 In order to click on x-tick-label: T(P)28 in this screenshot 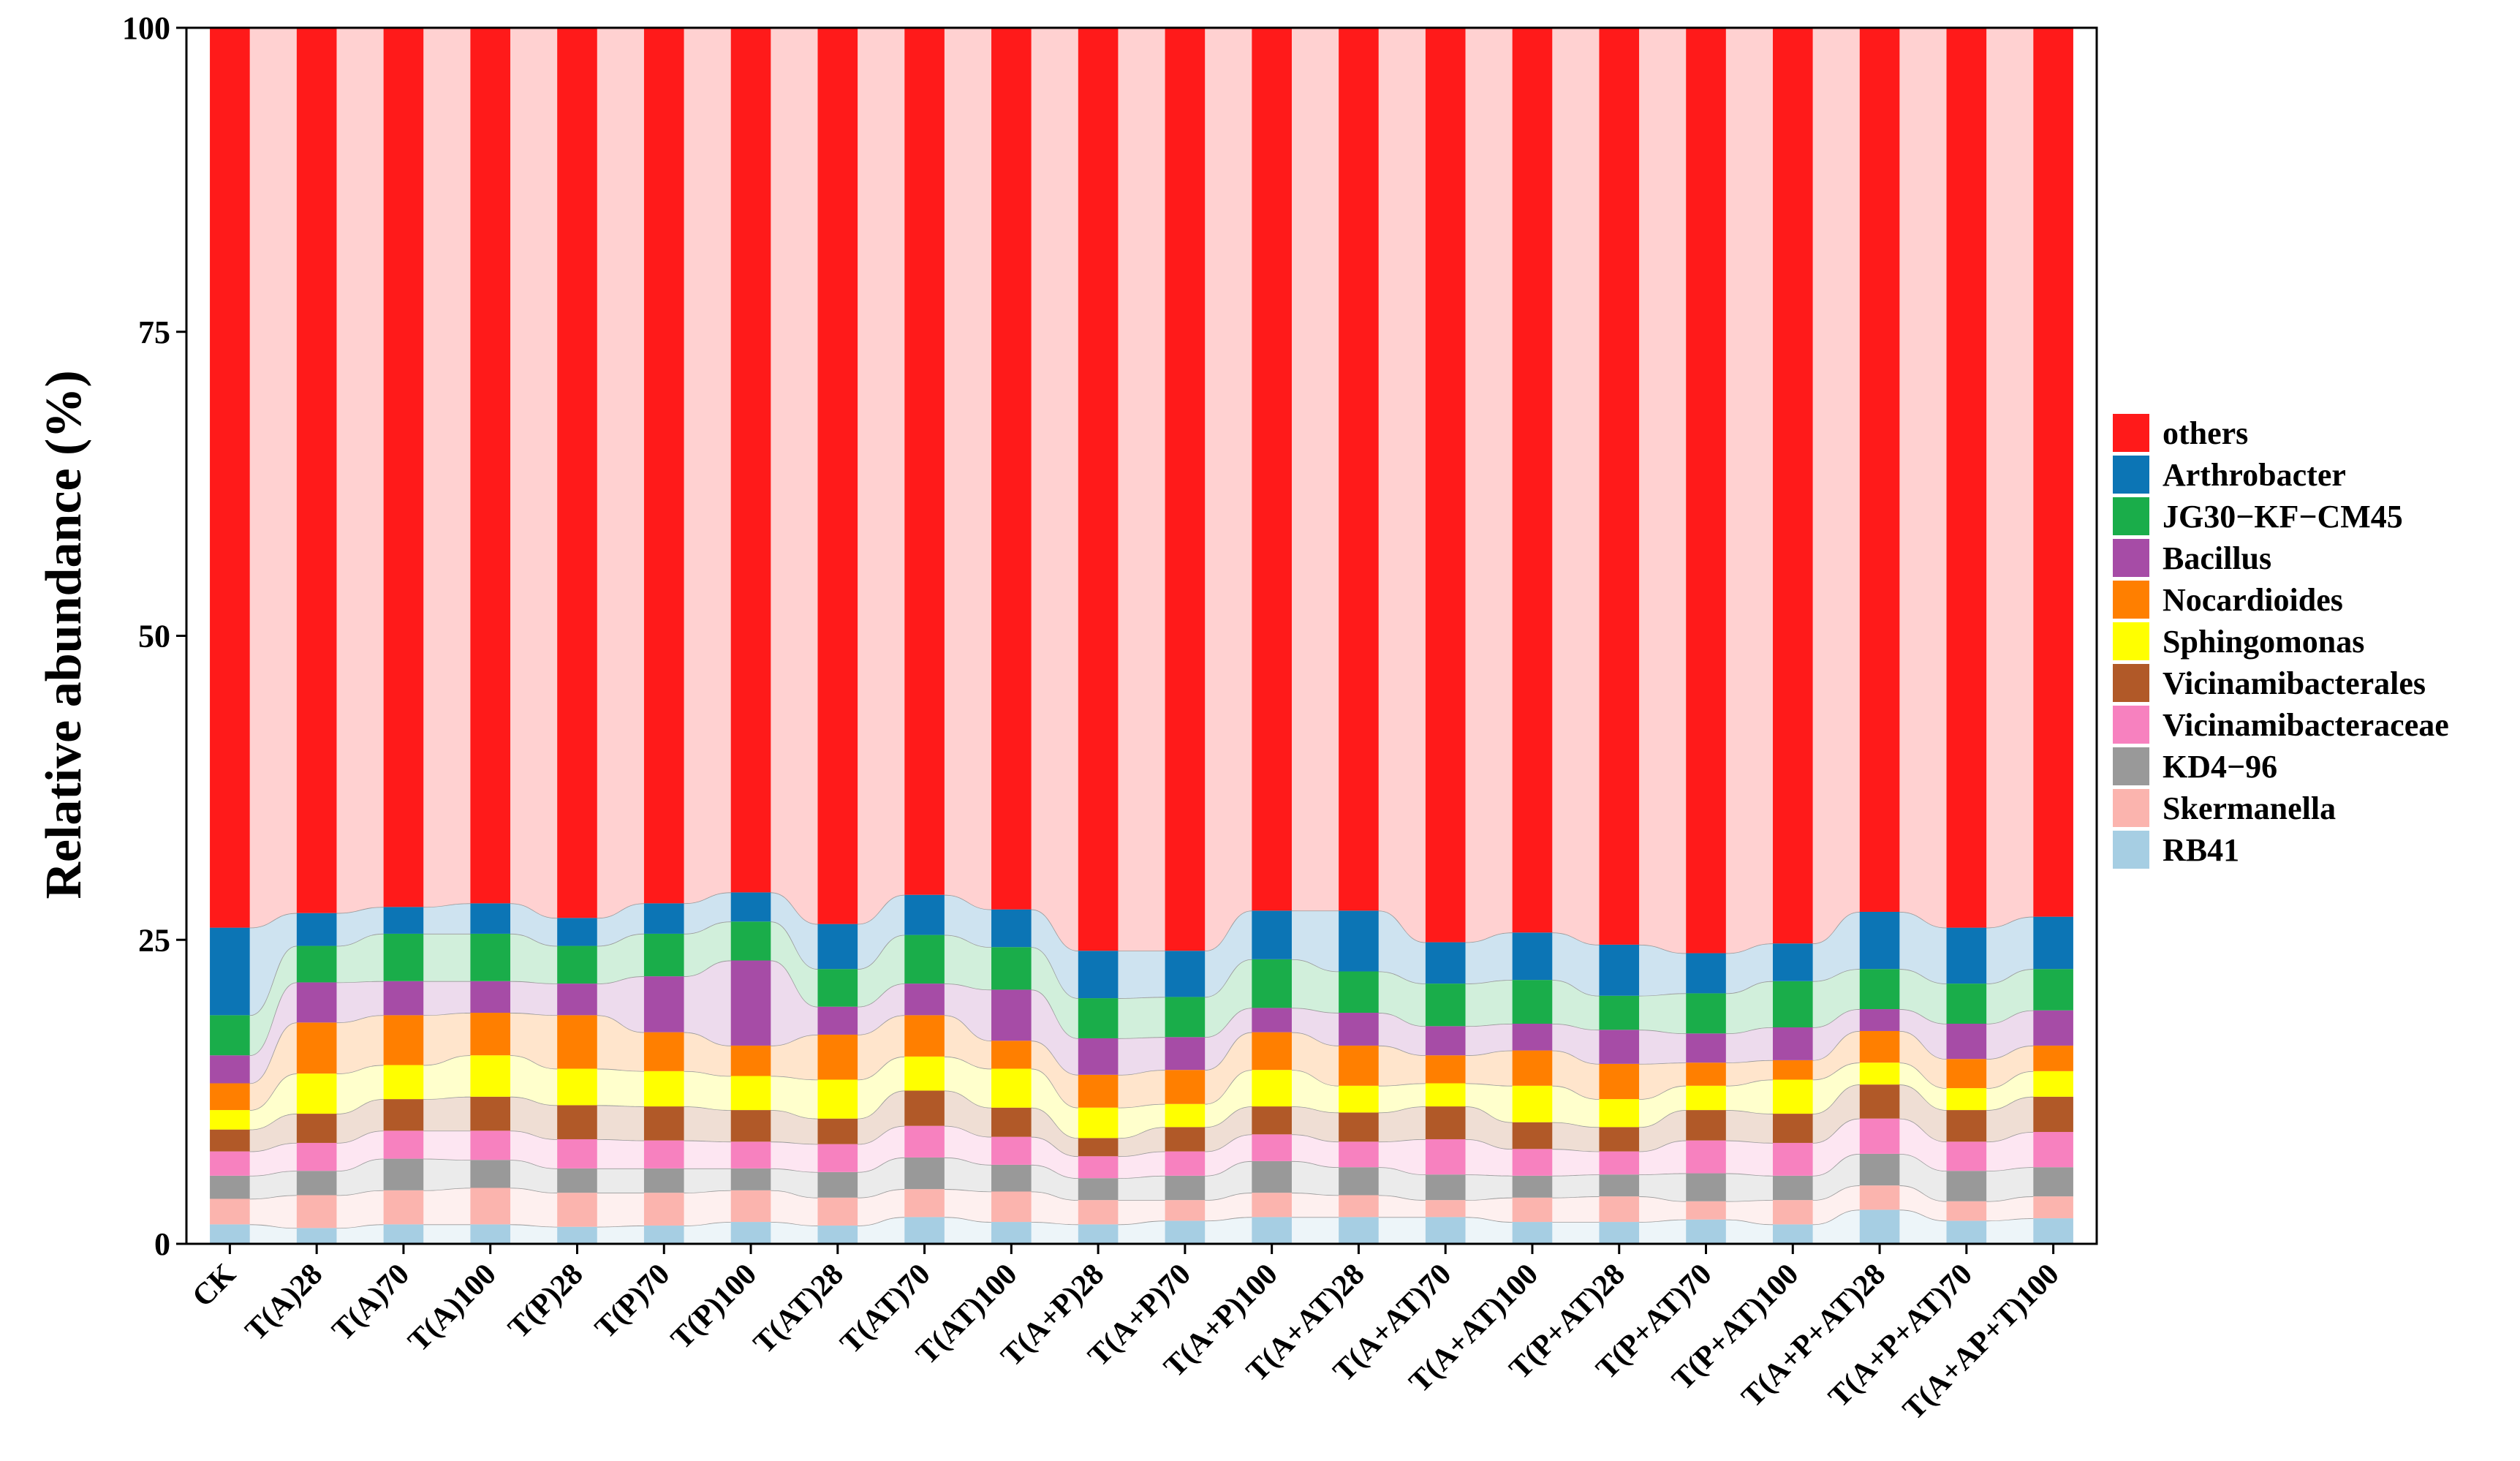, I will do `click(546, 1301)`.